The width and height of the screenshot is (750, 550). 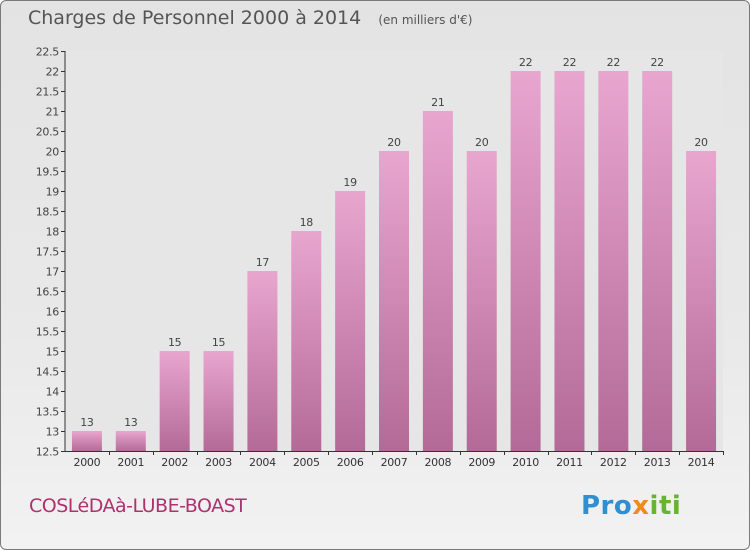 I want to click on y-tick-label-13: 19, so click(x=53, y=192).